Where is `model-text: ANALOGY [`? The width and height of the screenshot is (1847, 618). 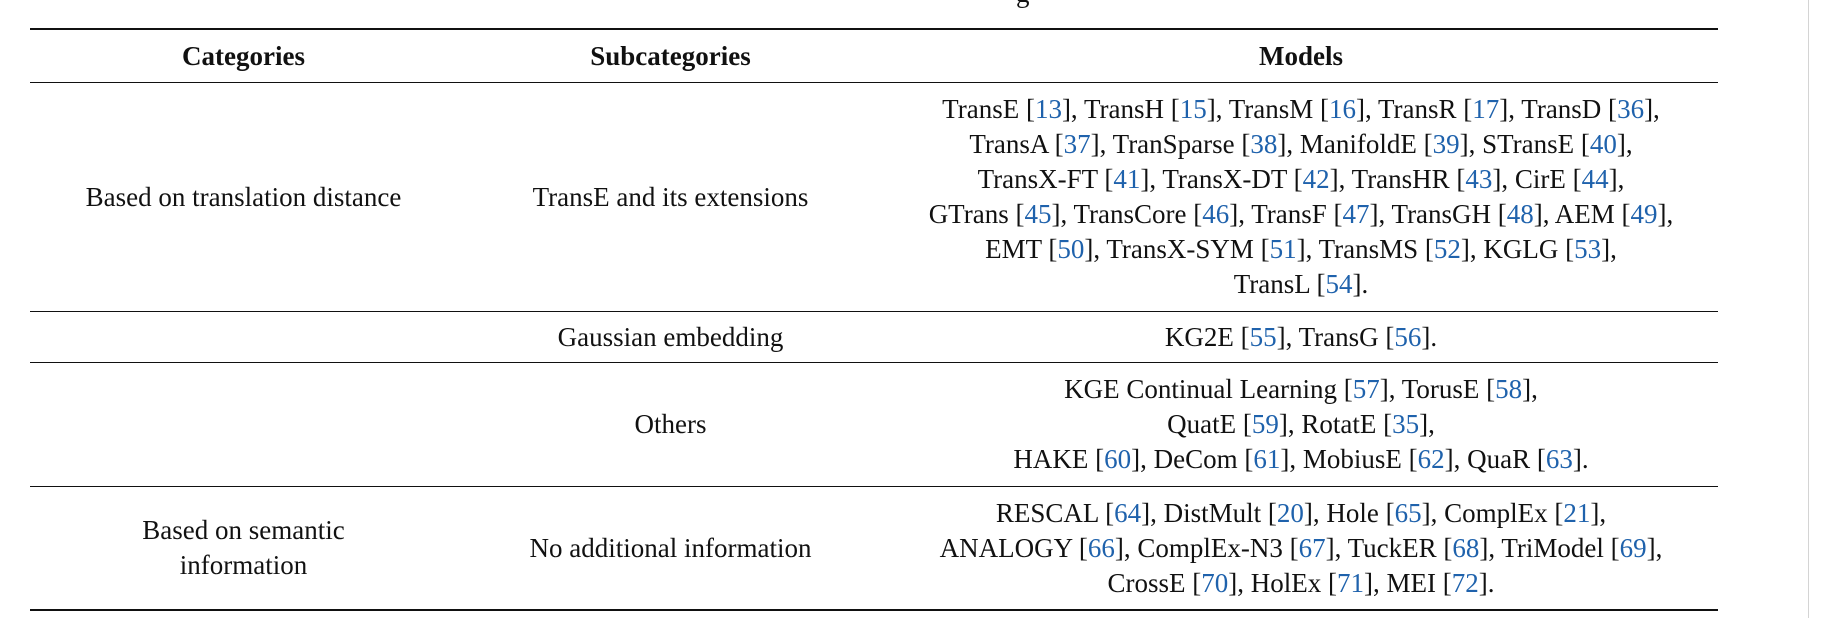 model-text: ANALOGY [ is located at coordinates (1013, 547).